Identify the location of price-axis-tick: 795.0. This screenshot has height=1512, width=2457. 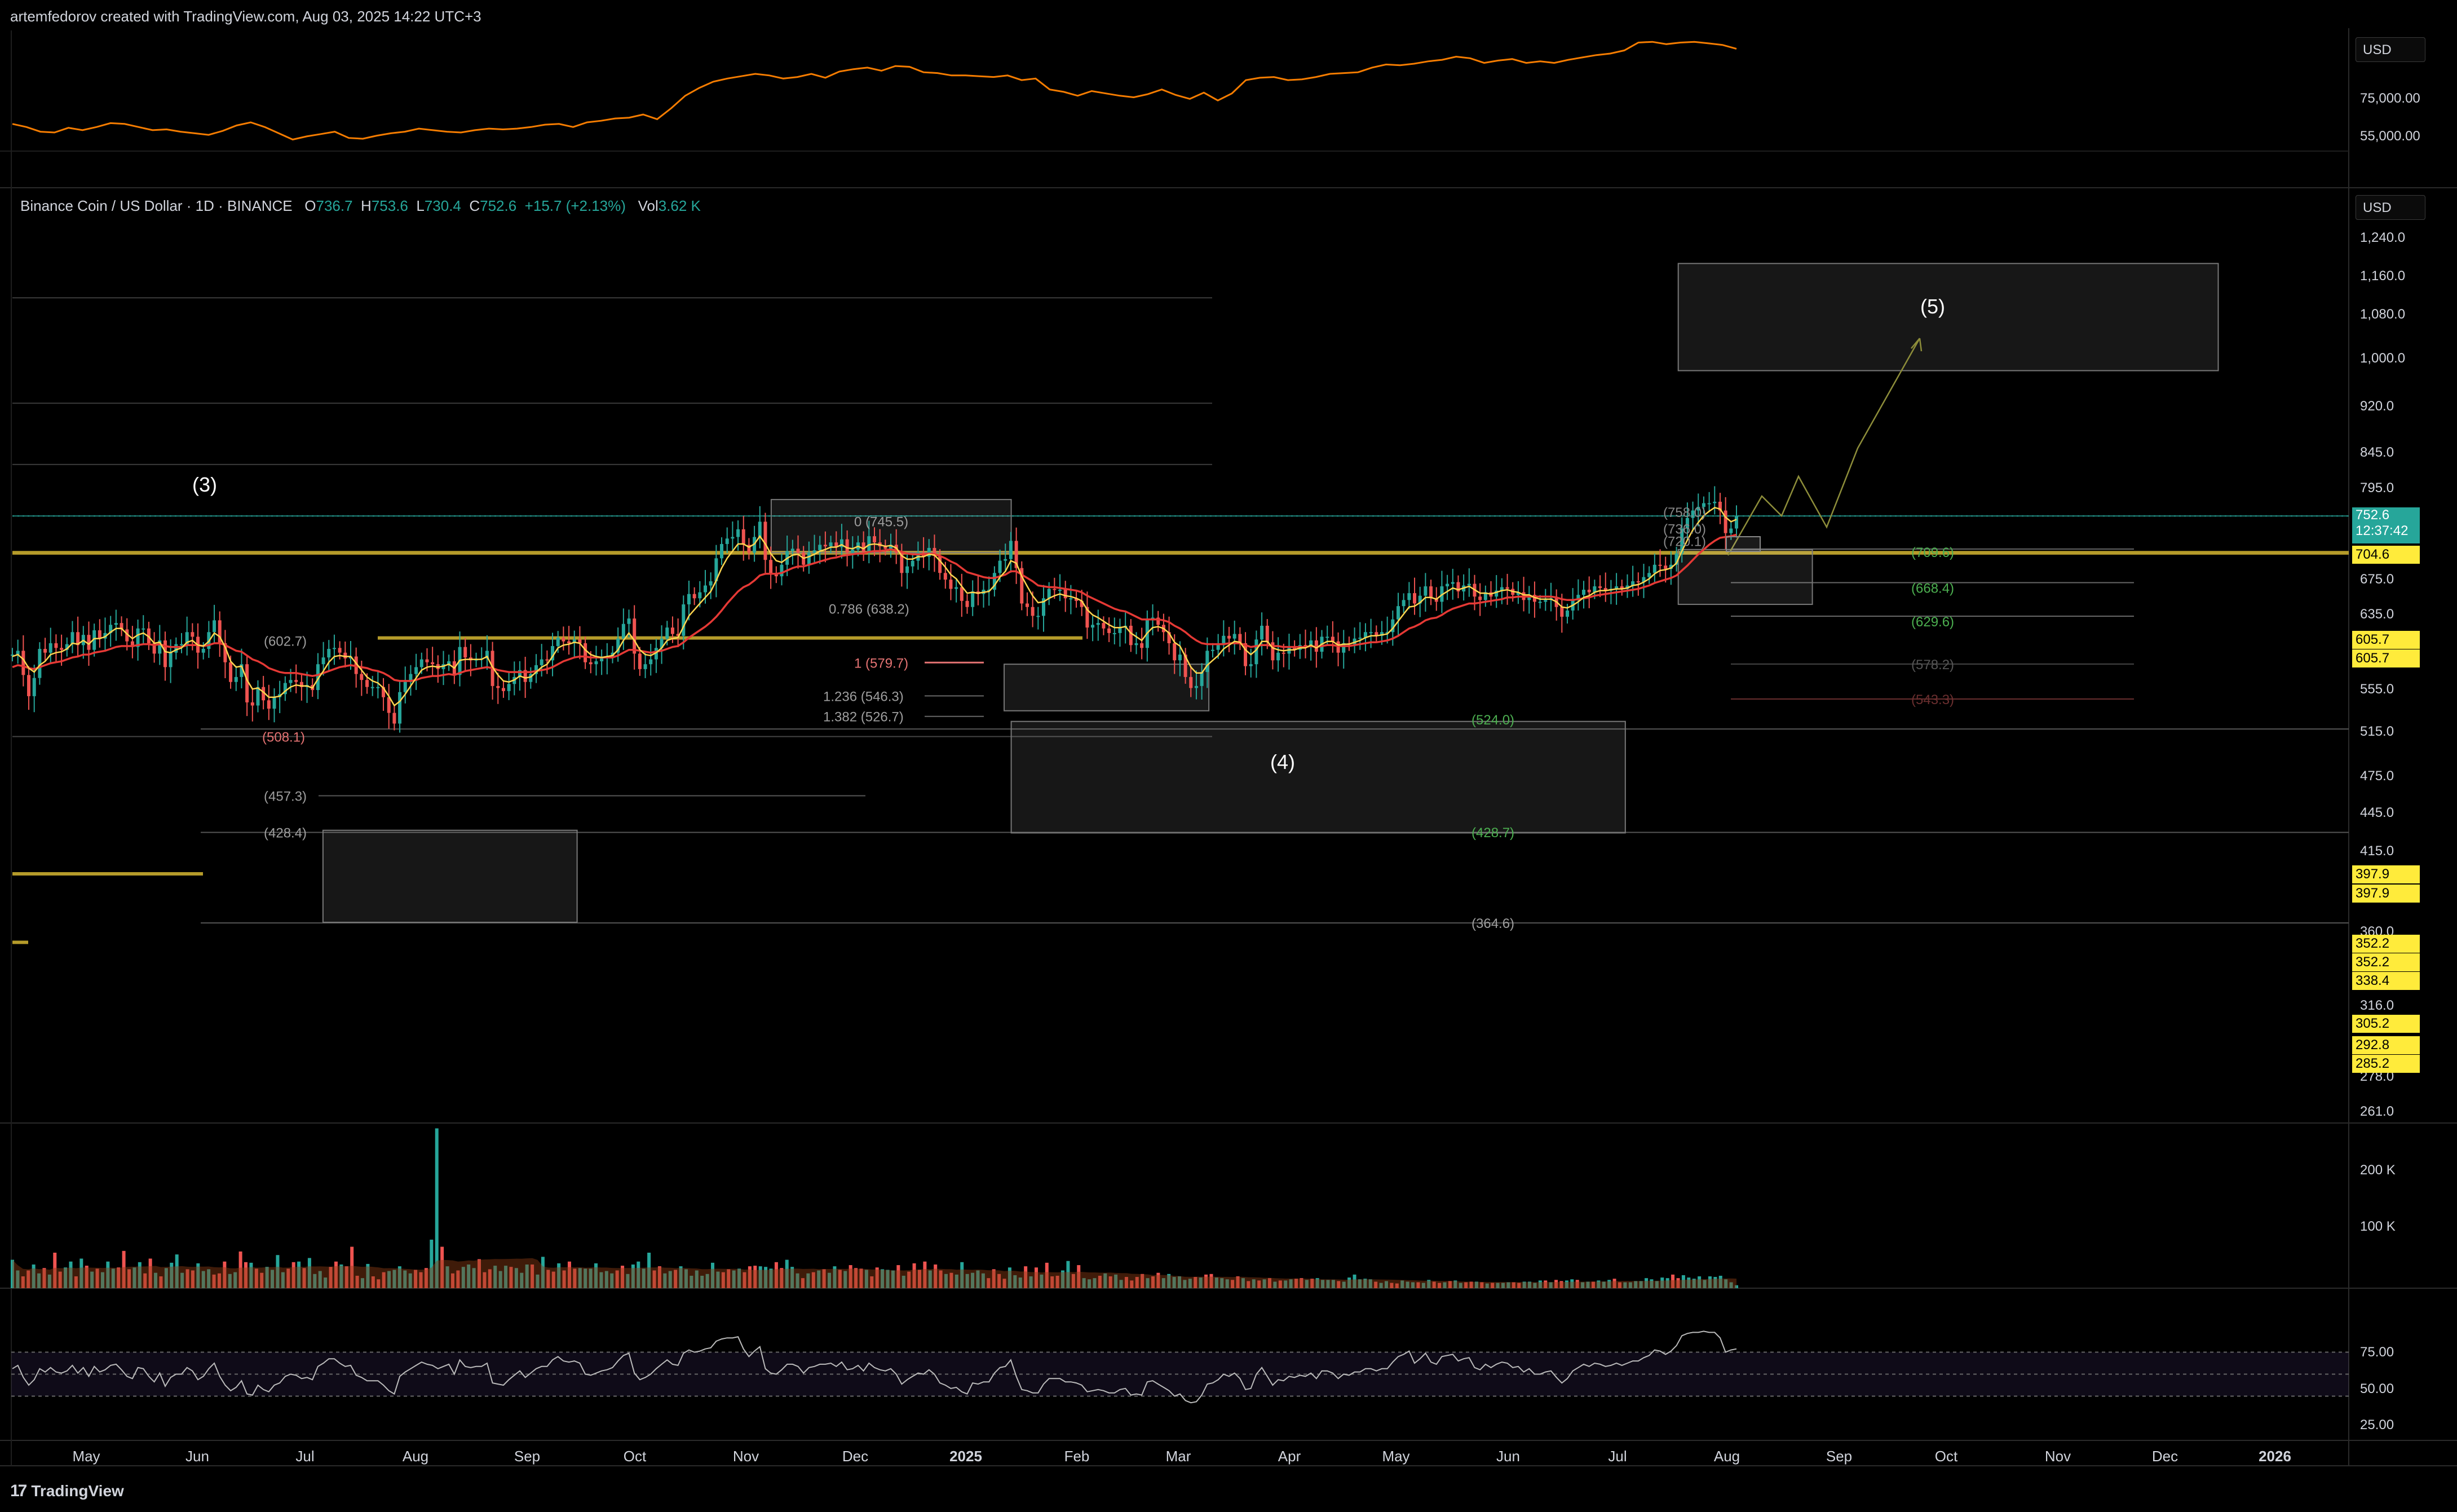
(2377, 488).